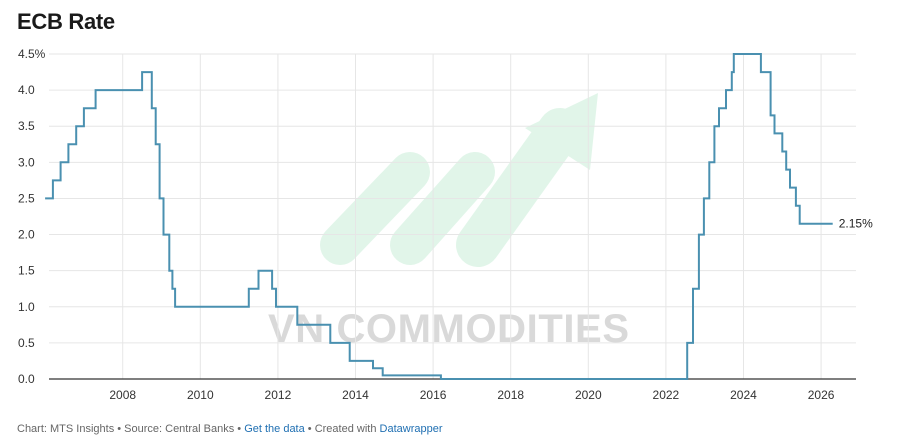  What do you see at coordinates (588, 395) in the screenshot?
I see `x-tick-label: 2020` at bounding box center [588, 395].